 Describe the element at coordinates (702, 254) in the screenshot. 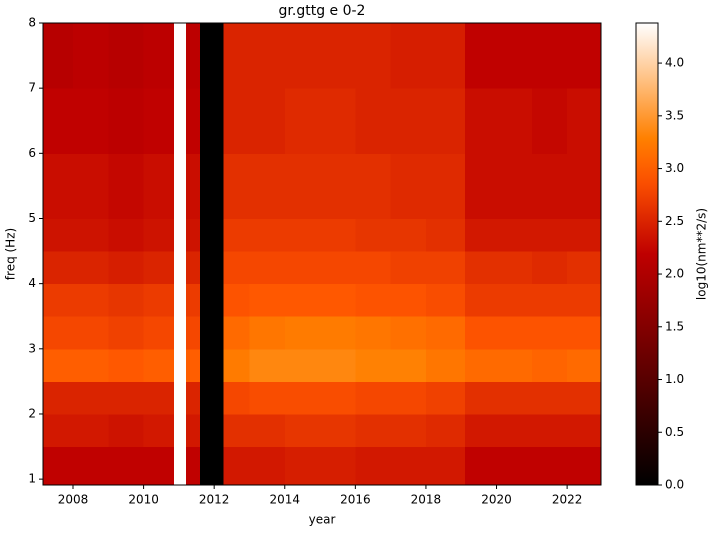

I see `colorbar-label: log10(nm**2/s)` at that location.